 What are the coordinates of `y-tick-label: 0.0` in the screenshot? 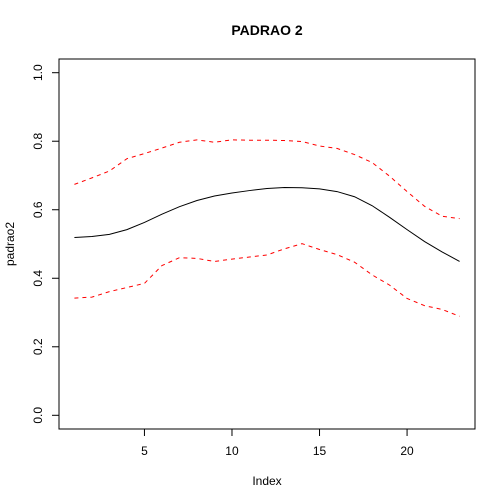 It's located at (38, 415).